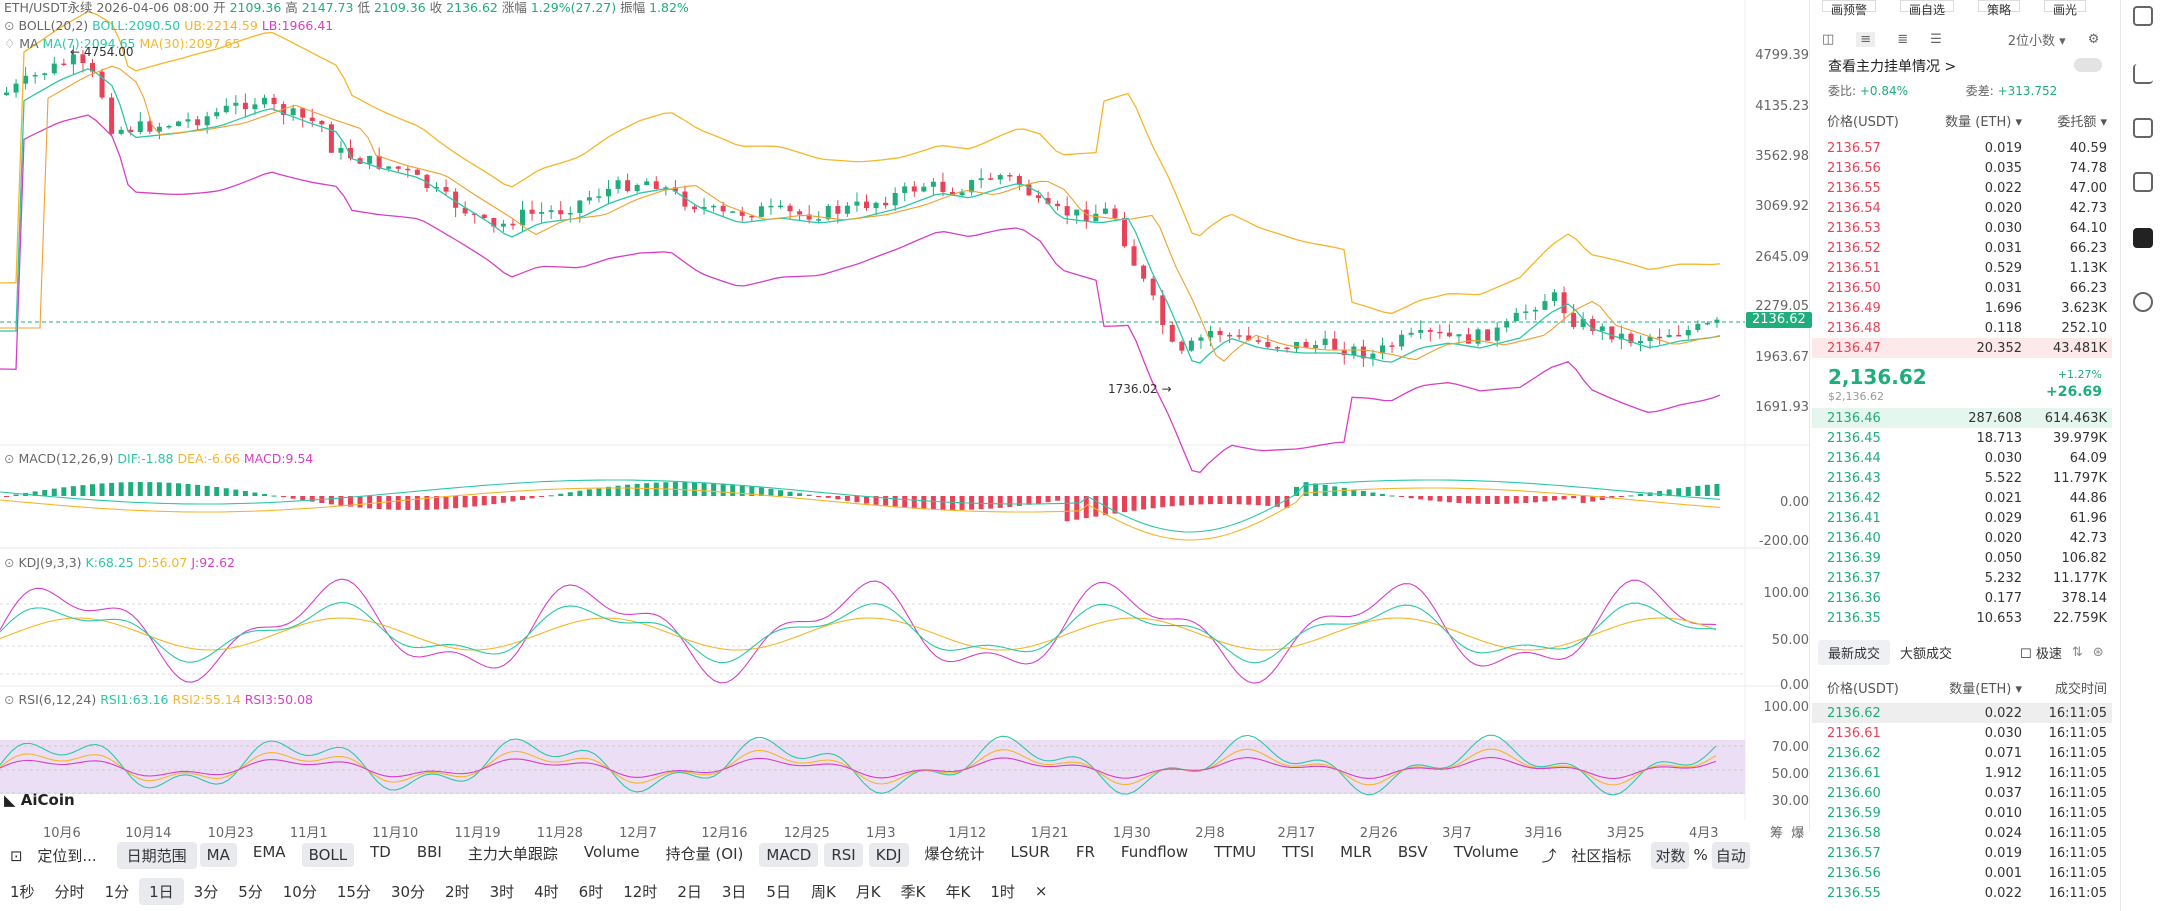  What do you see at coordinates (1936, 39) in the screenshot?
I see `asks-only-icon: ☰` at bounding box center [1936, 39].